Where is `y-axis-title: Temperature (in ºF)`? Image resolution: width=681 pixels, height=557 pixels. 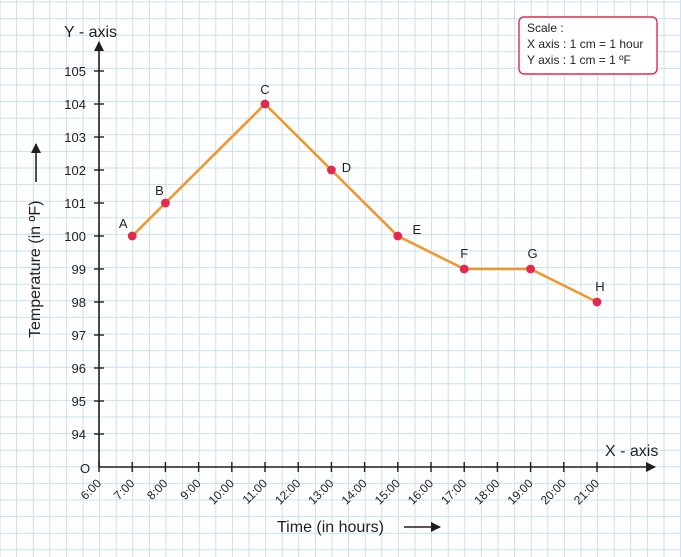 y-axis-title: Temperature (in ºF) is located at coordinates (35, 269).